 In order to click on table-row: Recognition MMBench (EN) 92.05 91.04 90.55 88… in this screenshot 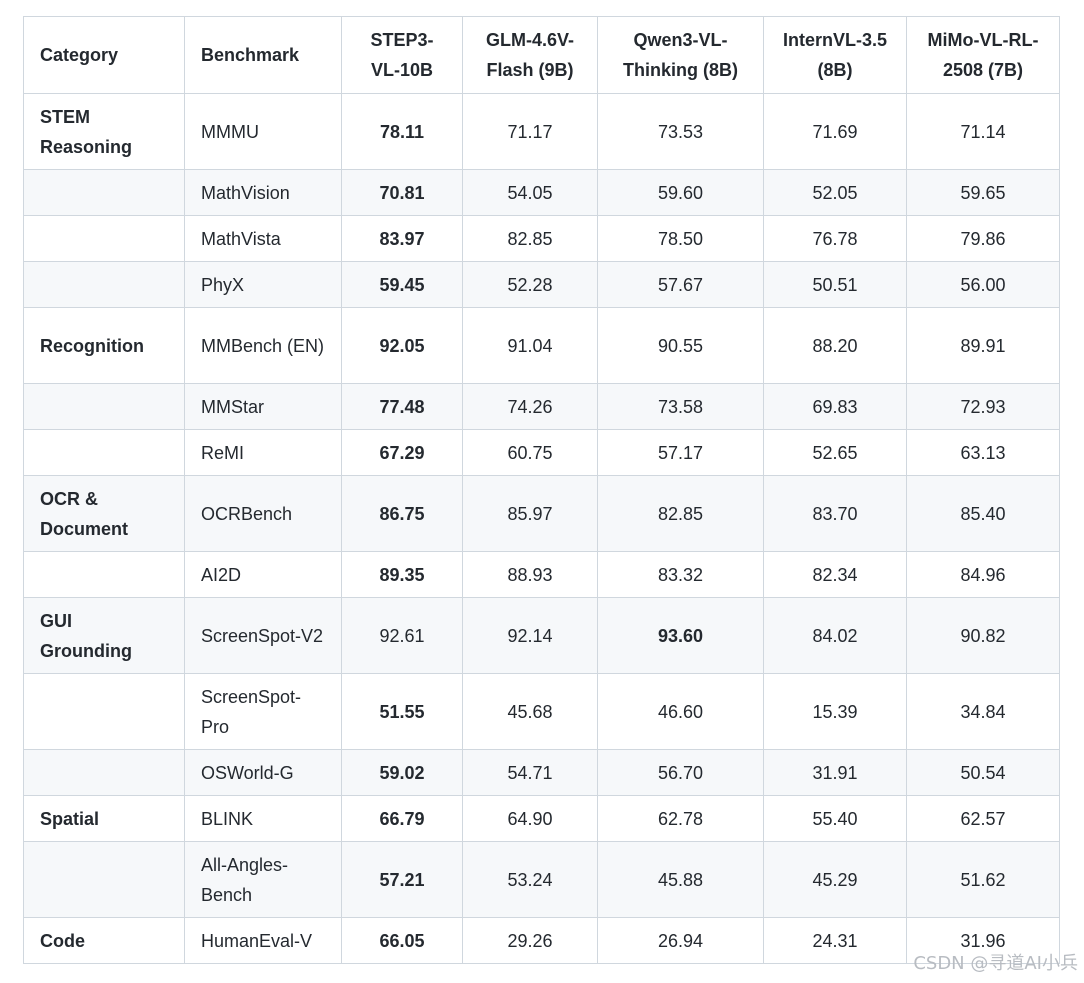, I will do `click(541, 345)`.